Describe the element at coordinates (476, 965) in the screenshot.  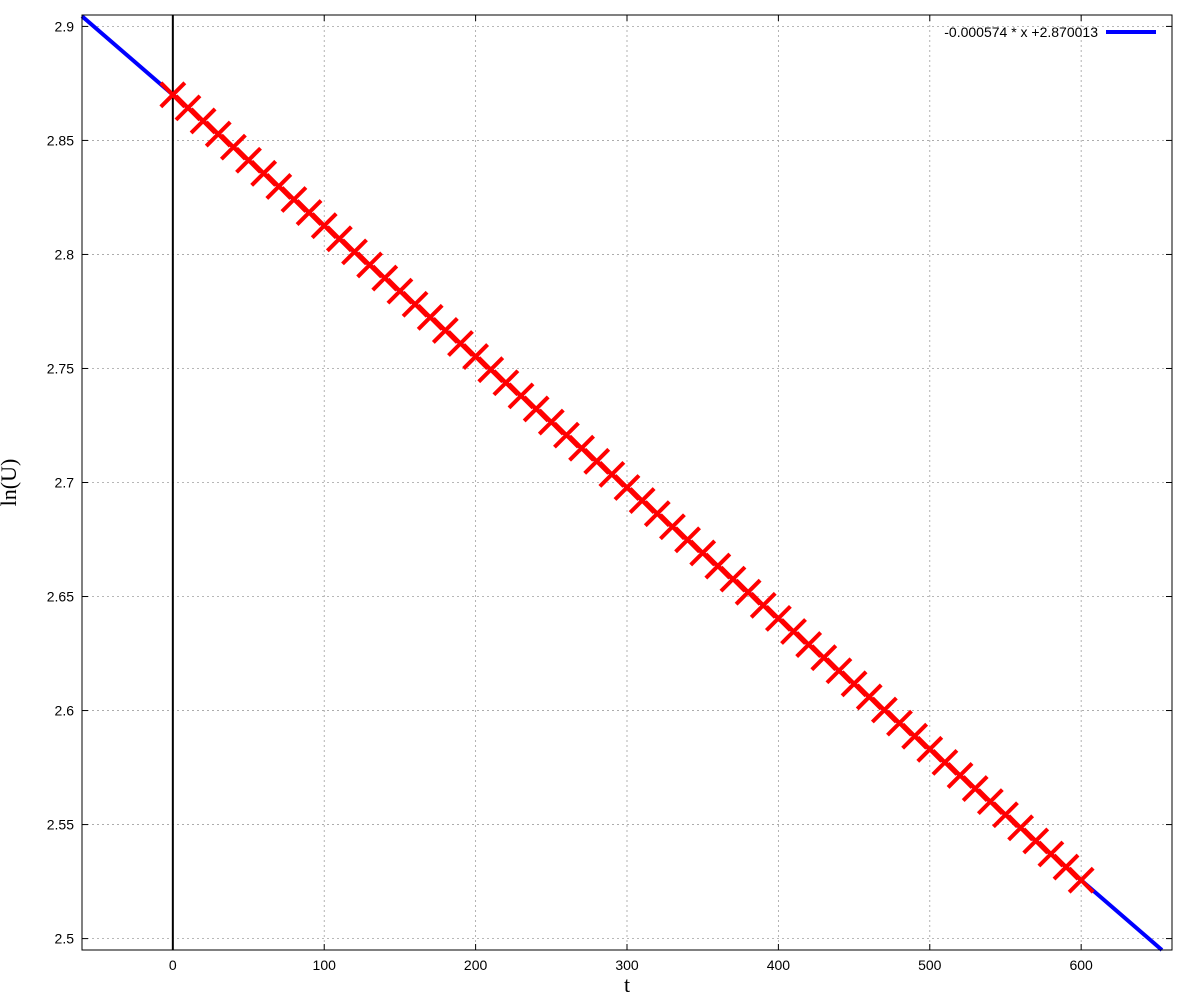
I see `x-tick-label: 200` at that location.